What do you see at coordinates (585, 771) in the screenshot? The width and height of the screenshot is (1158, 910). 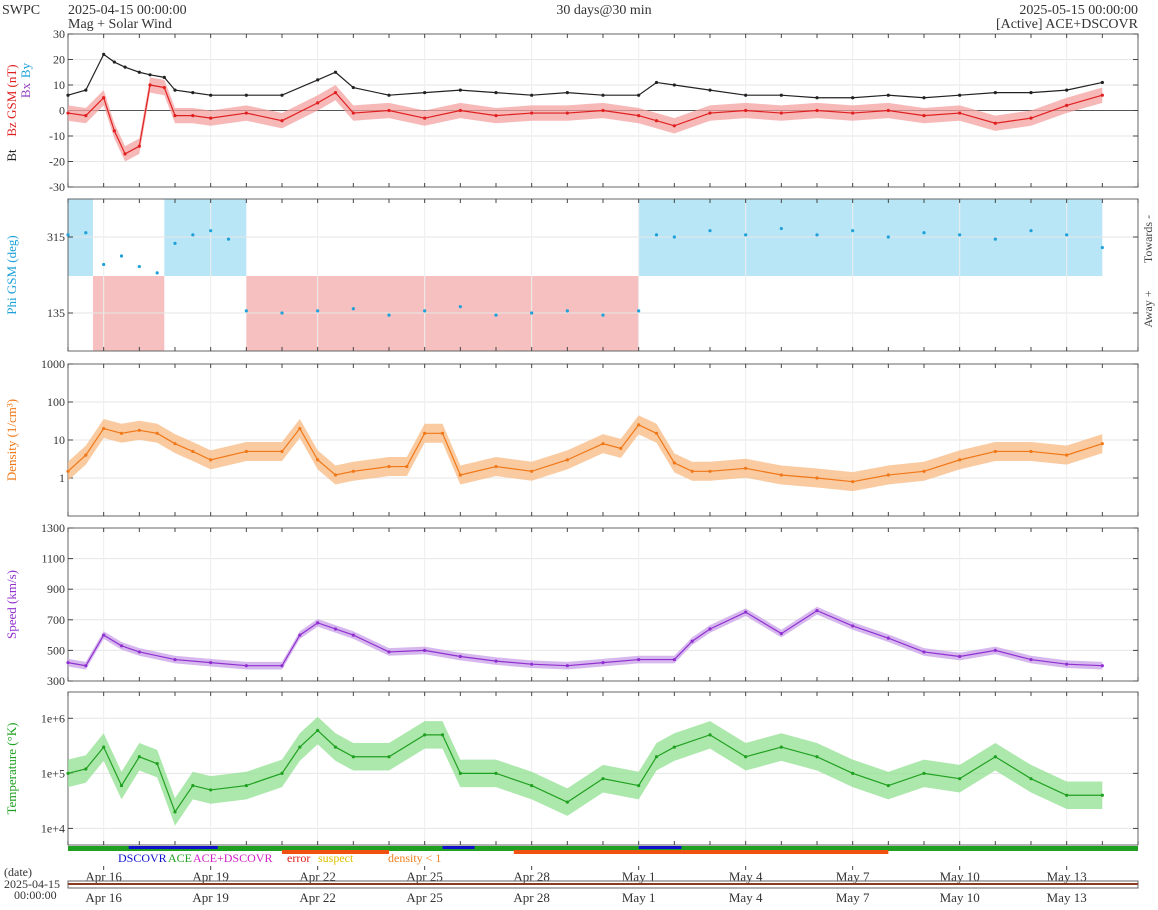 I see `temperature-band` at bounding box center [585, 771].